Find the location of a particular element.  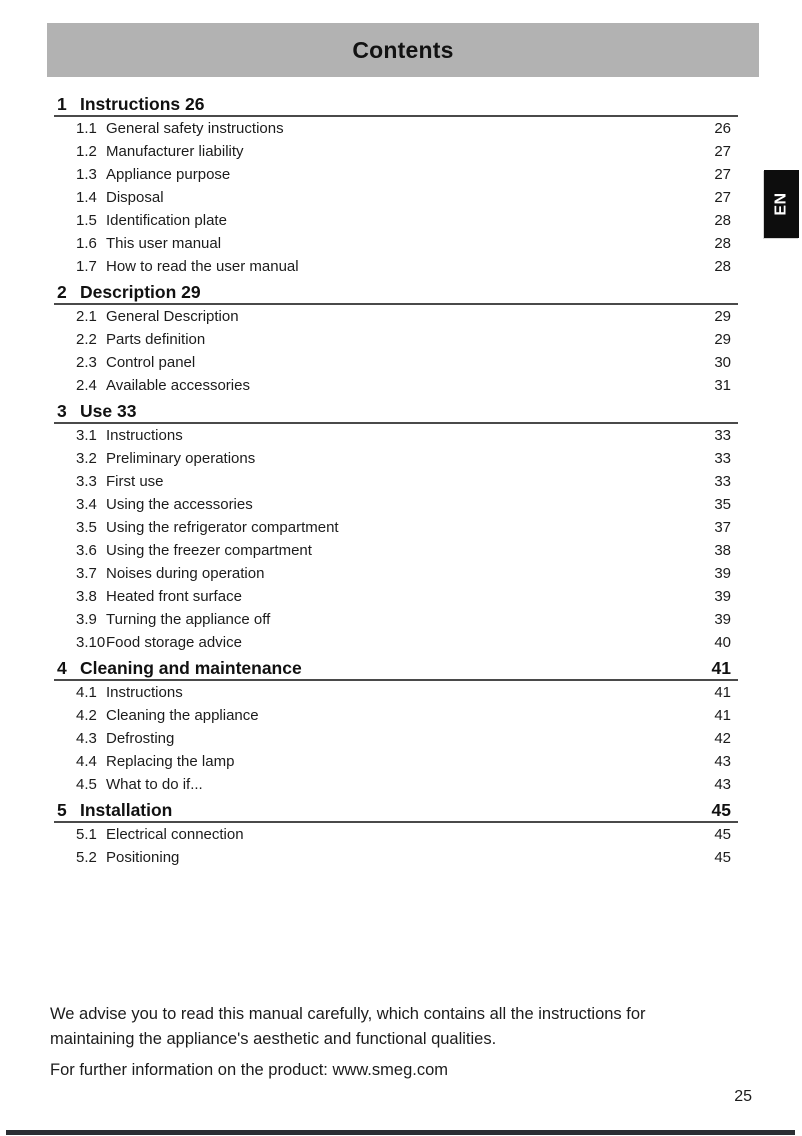

toc-item-label: Control panel is located at coordinates (151, 362).